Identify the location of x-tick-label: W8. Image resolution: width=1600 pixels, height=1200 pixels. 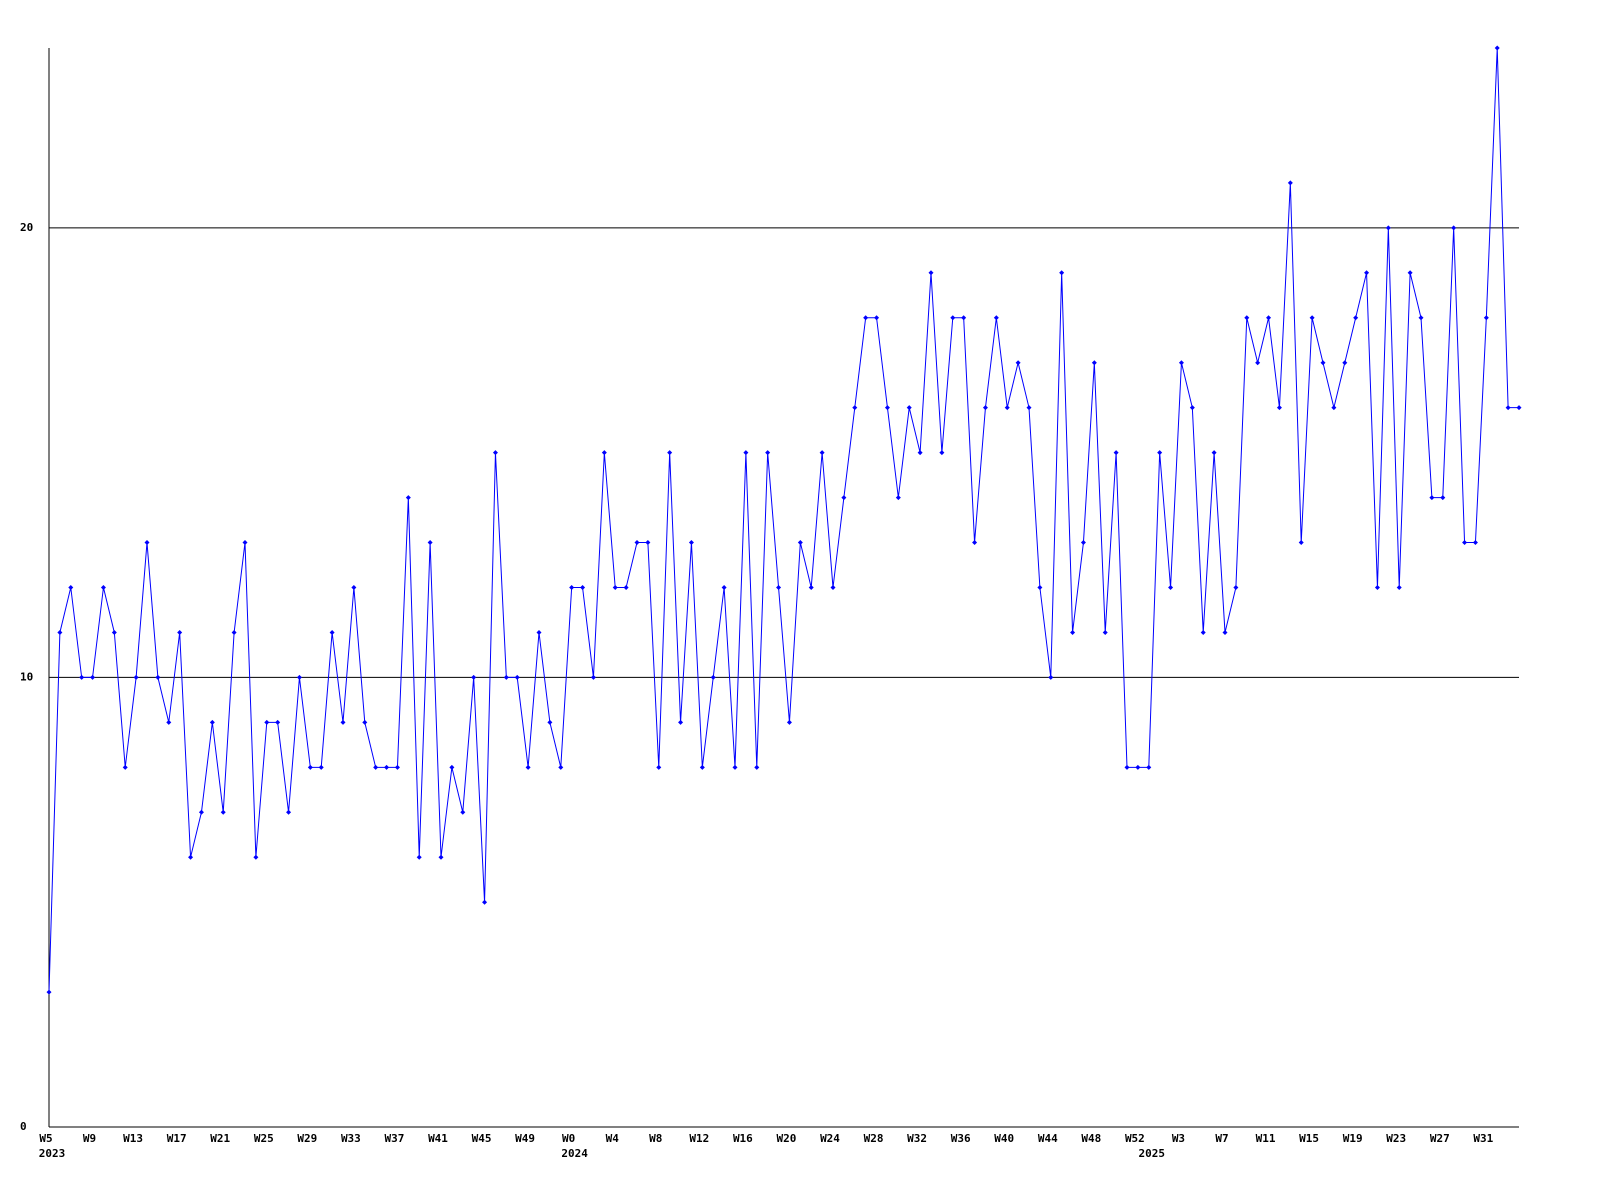
(655, 1138).